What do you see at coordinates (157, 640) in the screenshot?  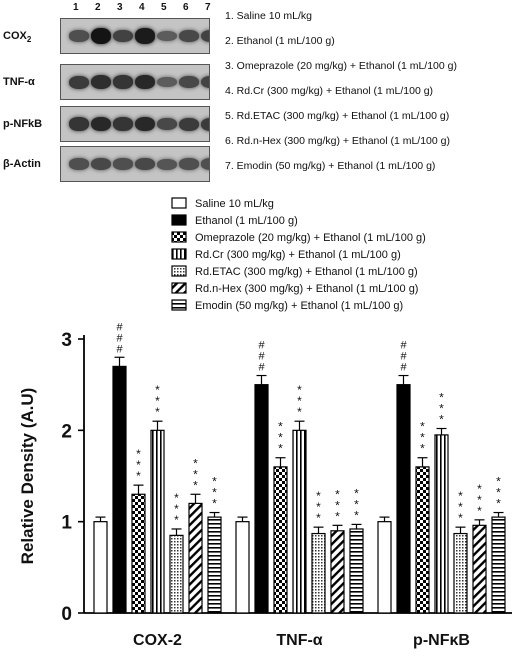 I see `x-category-label: COX-2` at bounding box center [157, 640].